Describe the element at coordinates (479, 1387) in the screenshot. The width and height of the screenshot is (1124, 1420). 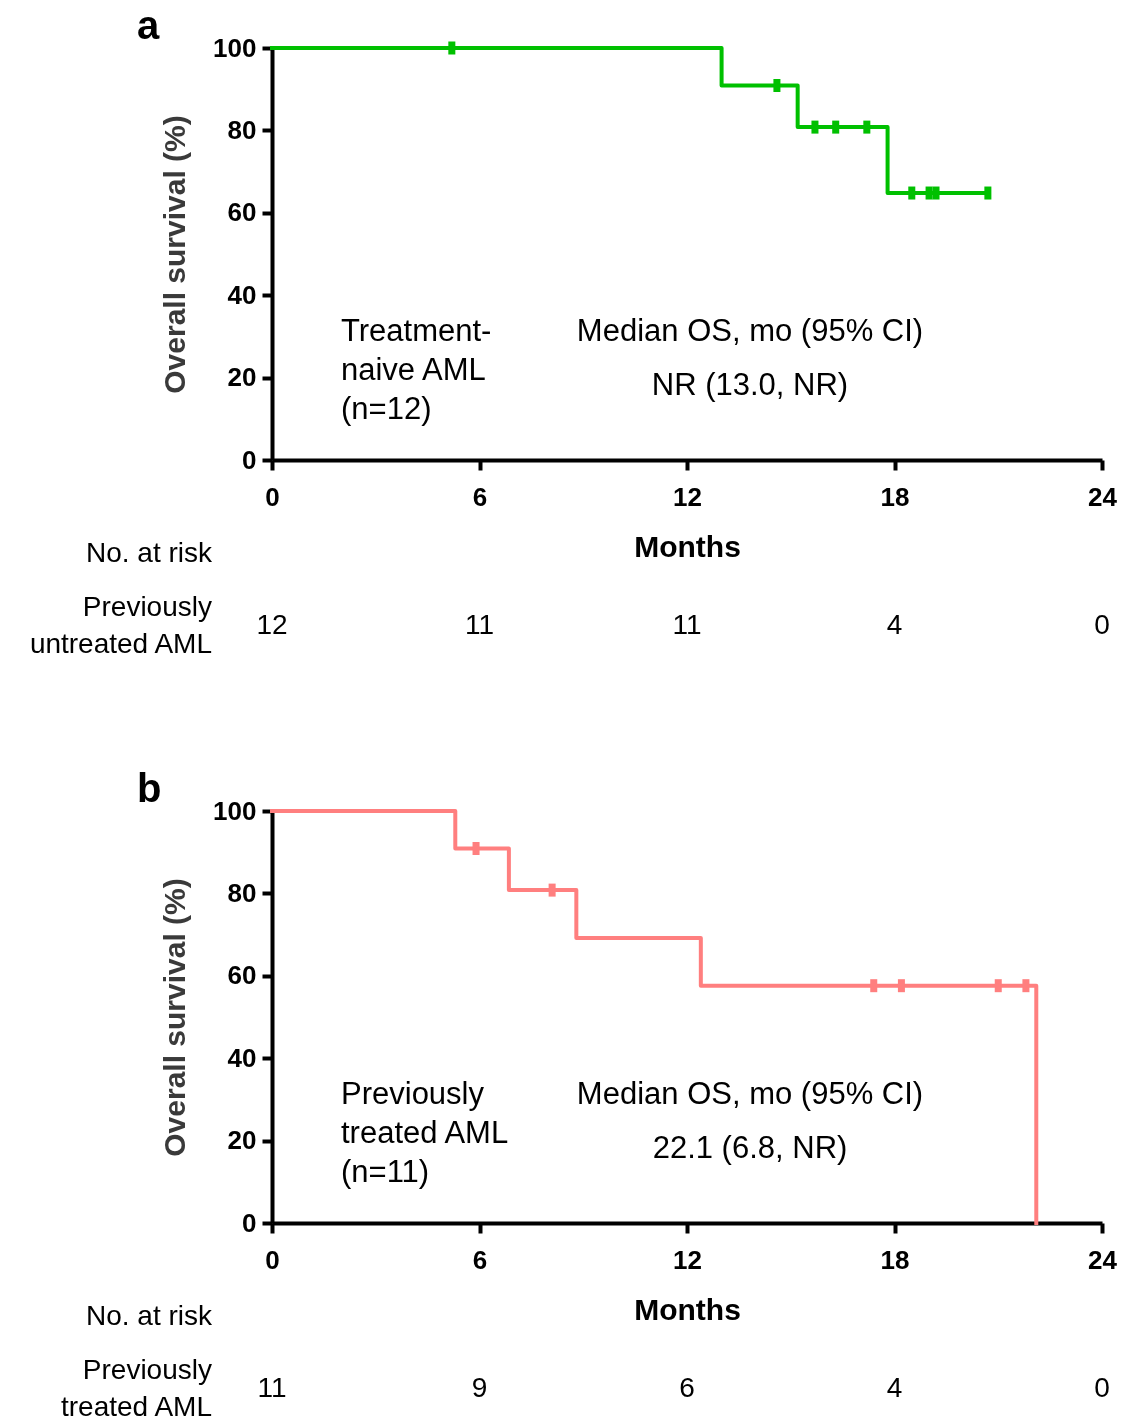
I see `text: 9` at that location.